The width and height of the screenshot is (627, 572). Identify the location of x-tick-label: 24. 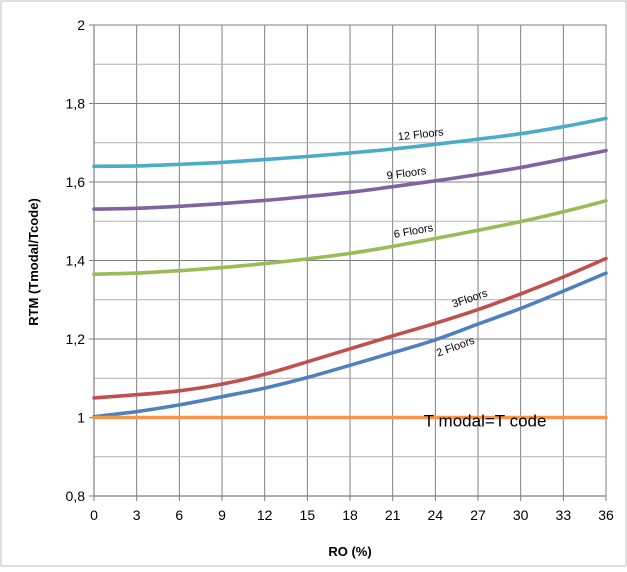
(436, 515).